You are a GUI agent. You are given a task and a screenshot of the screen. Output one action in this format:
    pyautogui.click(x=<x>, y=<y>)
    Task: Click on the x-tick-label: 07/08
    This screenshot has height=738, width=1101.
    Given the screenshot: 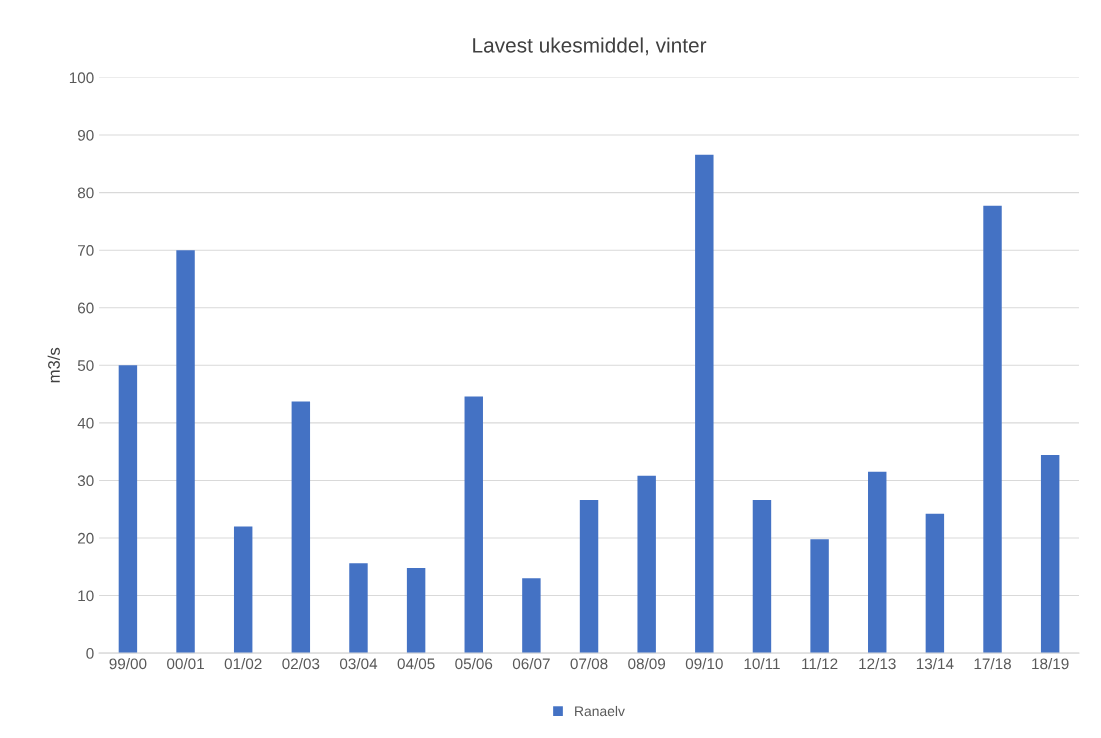 What is the action you would take?
    pyautogui.click(x=589, y=663)
    